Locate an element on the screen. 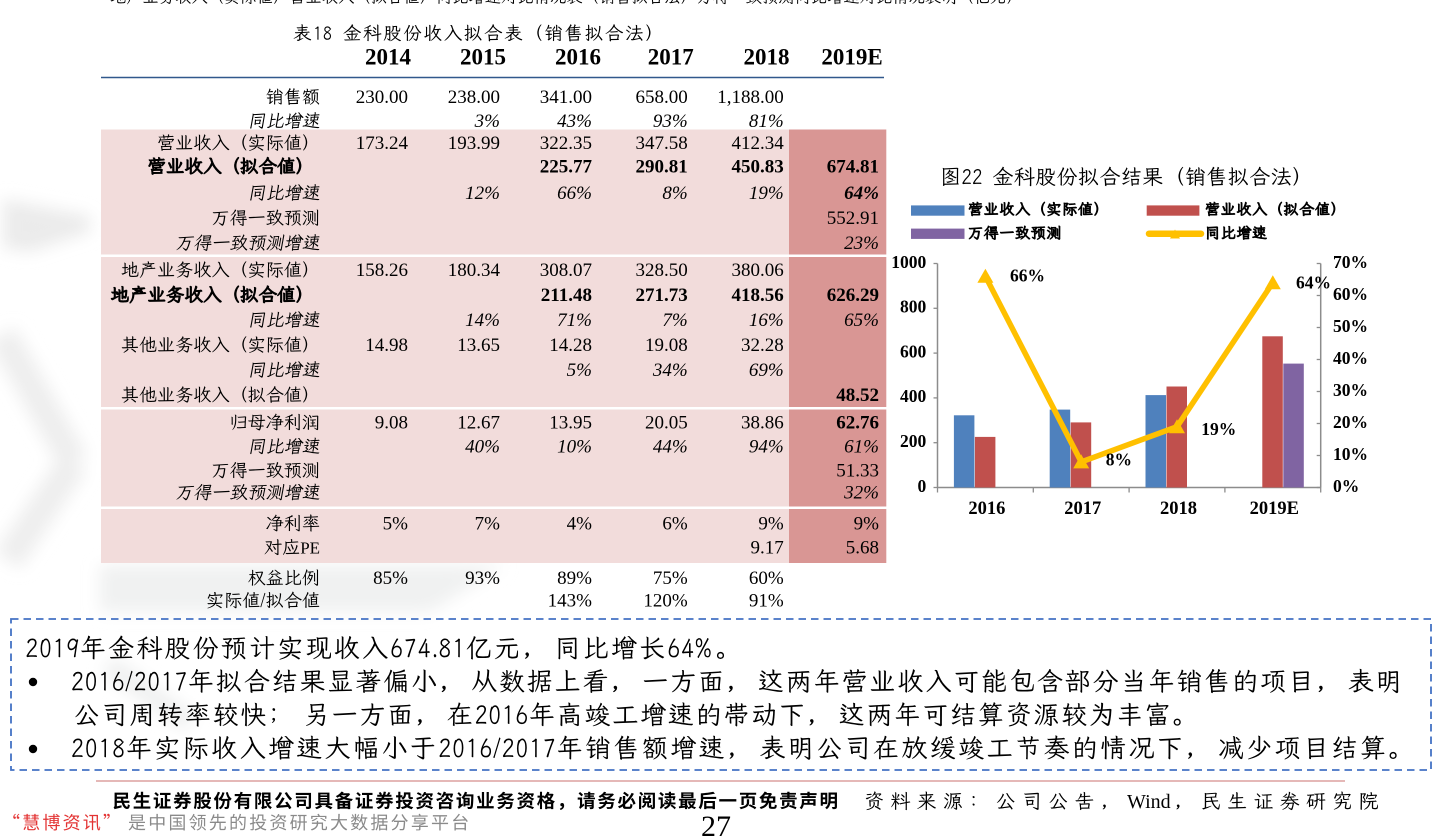 This screenshot has height=838, width=1440. svg-text: 3% is located at coordinates (487, 121).